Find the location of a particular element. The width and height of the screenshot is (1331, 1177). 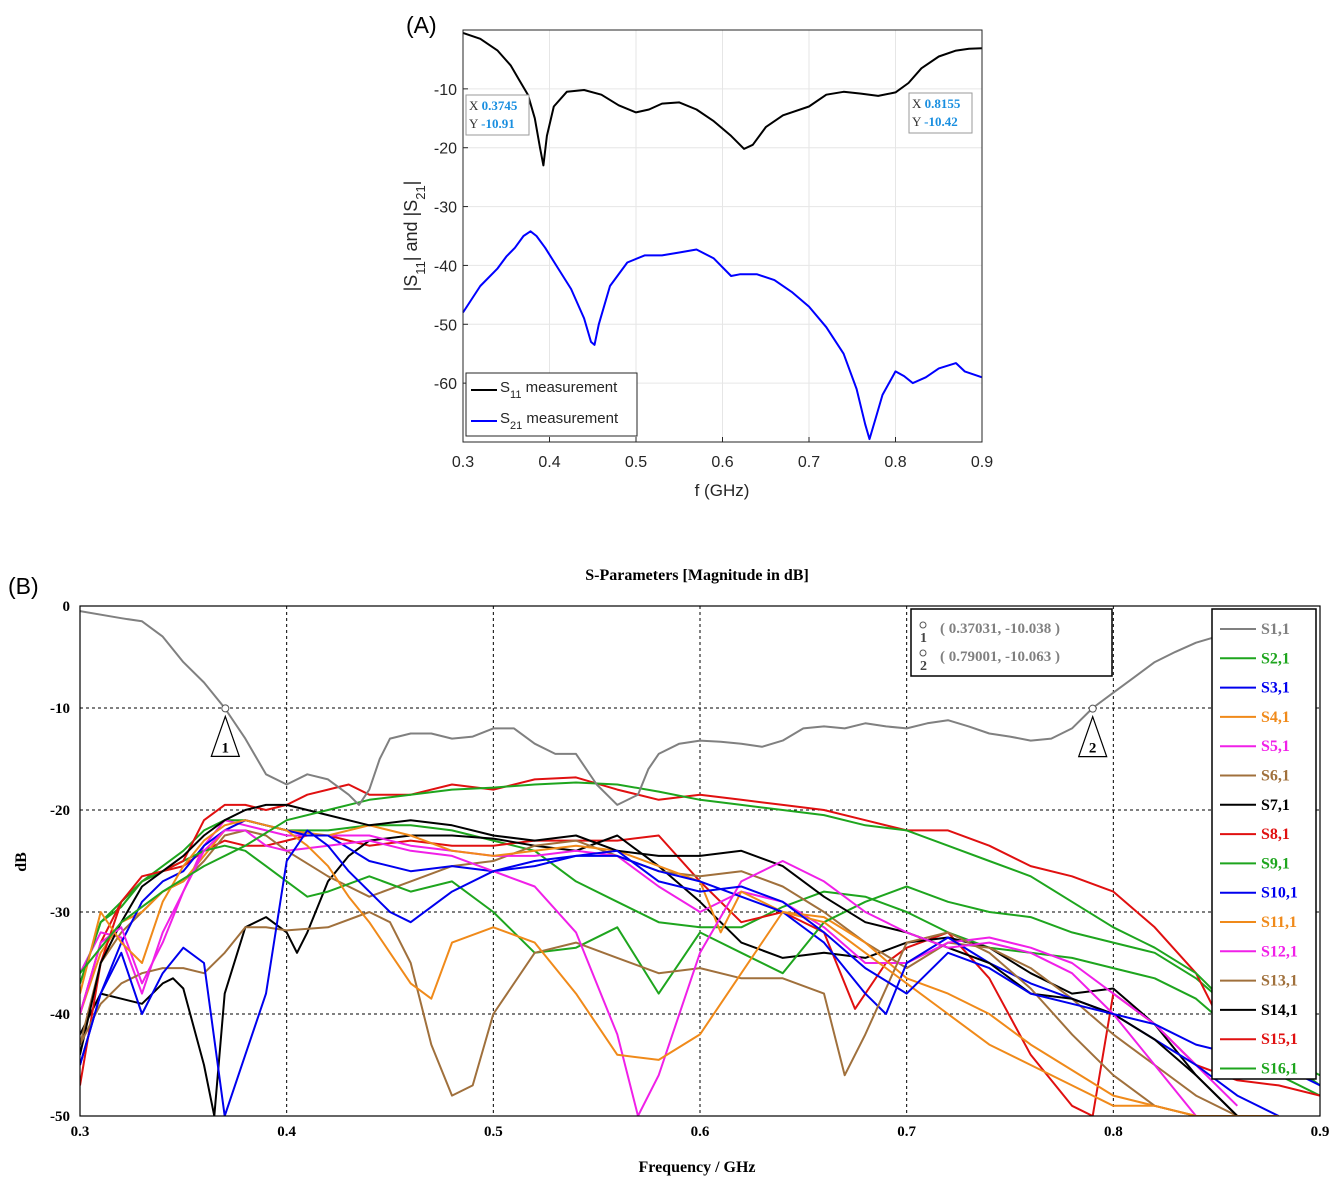

tick-label-b-x-2: 0.5 is located at coordinates (493, 1132).